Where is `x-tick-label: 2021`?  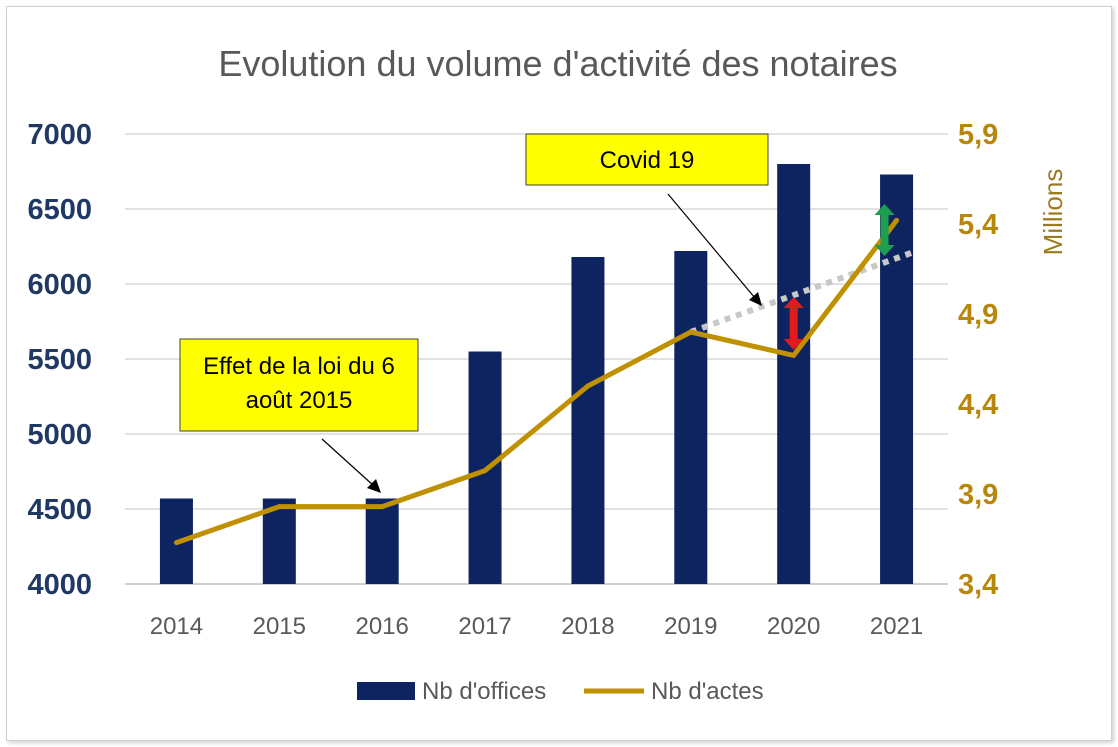
x-tick-label: 2021 is located at coordinates (896, 626).